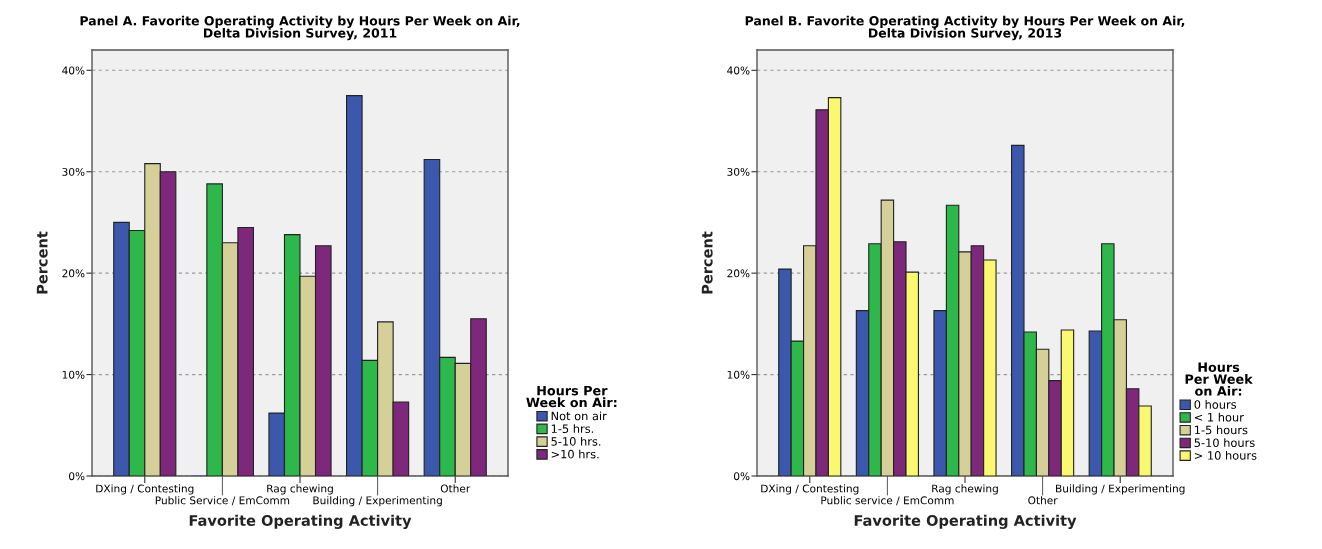  What do you see at coordinates (222, 501) in the screenshot?
I see `x-tick-label: Public Service / EmComm` at bounding box center [222, 501].